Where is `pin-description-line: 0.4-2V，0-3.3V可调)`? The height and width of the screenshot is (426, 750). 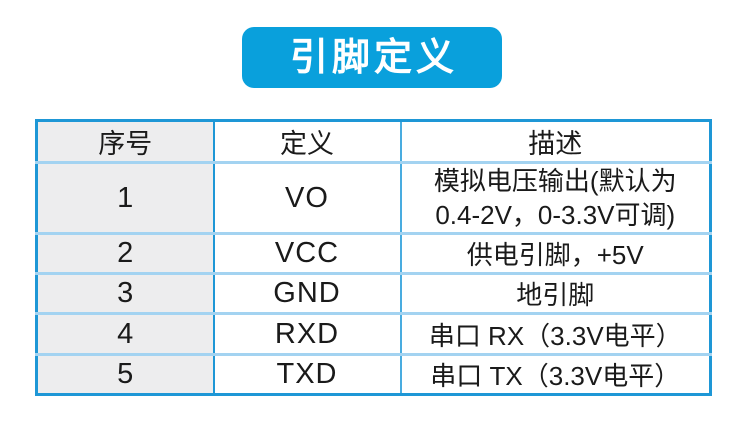 pin-description-line: 0.4-2V，0-3.3V可调) is located at coordinates (555, 215).